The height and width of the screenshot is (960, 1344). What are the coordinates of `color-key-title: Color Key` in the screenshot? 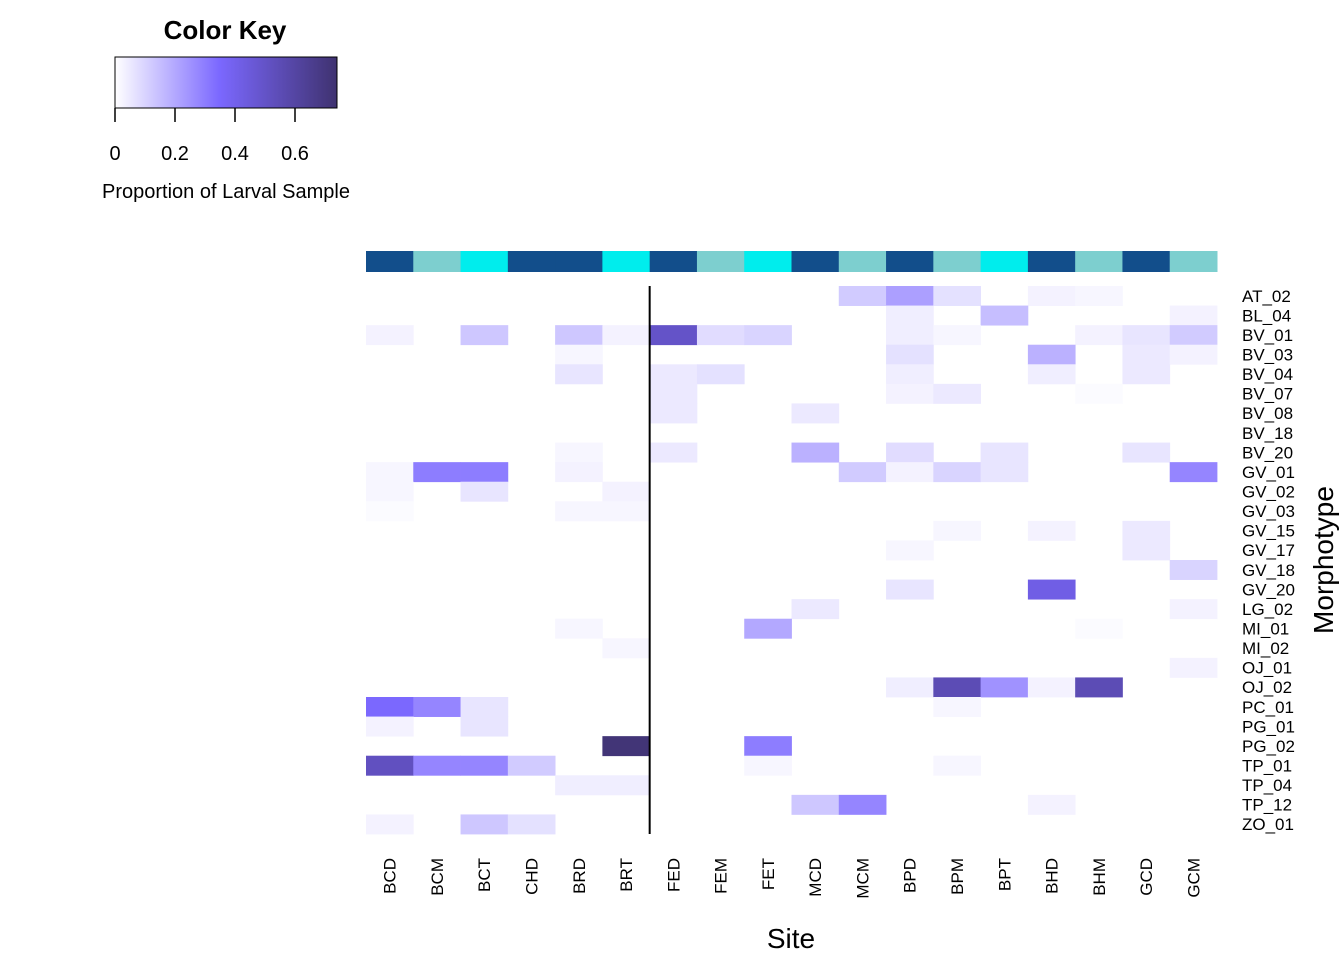 It's located at (225, 30).